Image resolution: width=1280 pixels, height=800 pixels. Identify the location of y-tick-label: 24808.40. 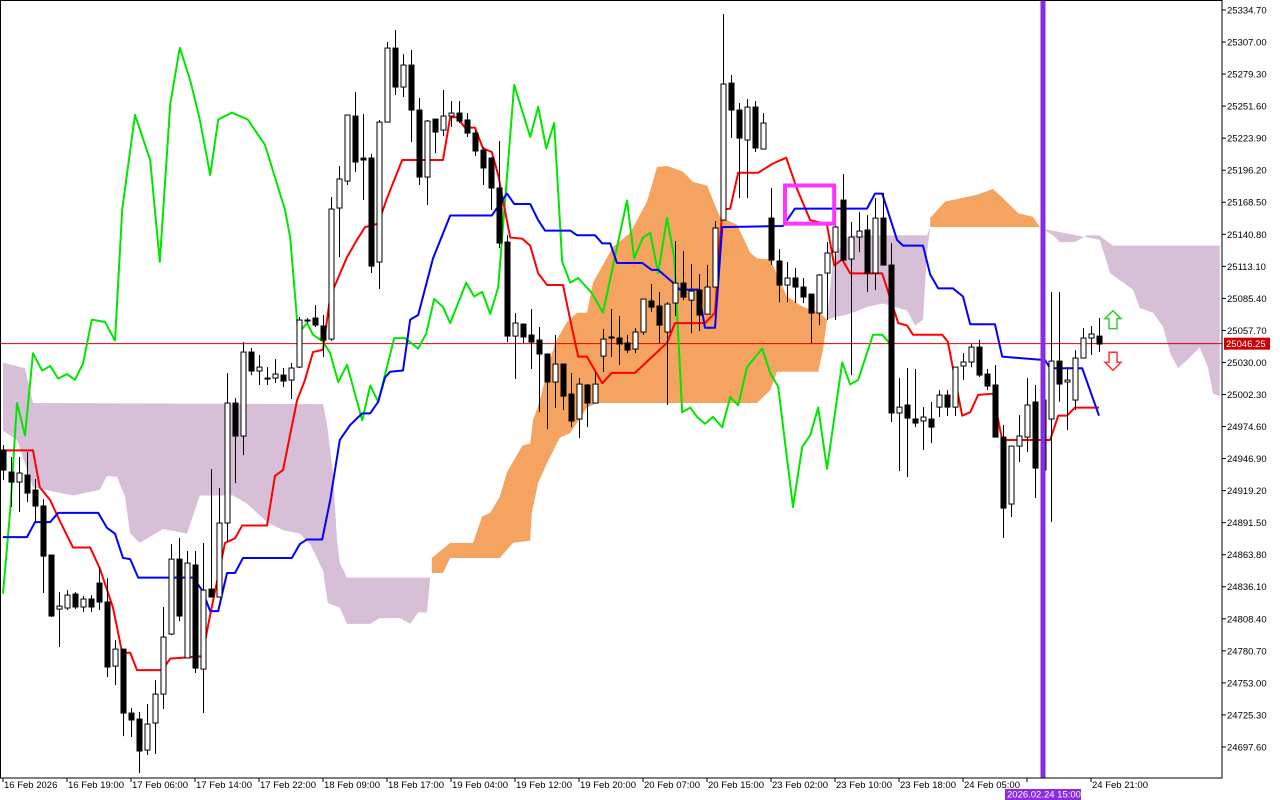
(1247, 619).